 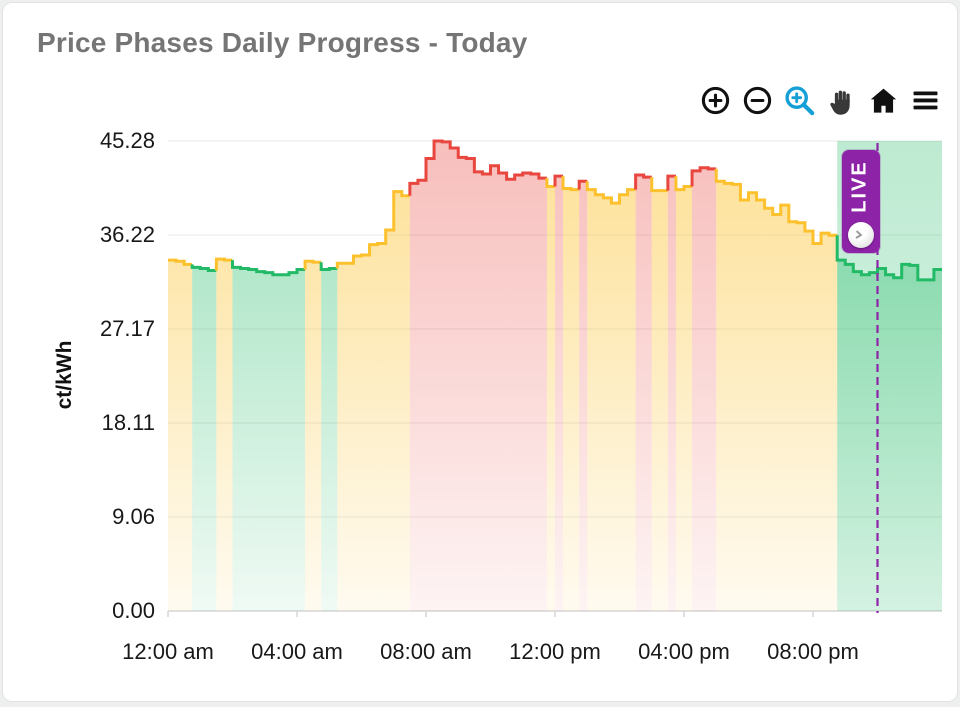 I want to click on green-phase-line, so click(x=329, y=265).